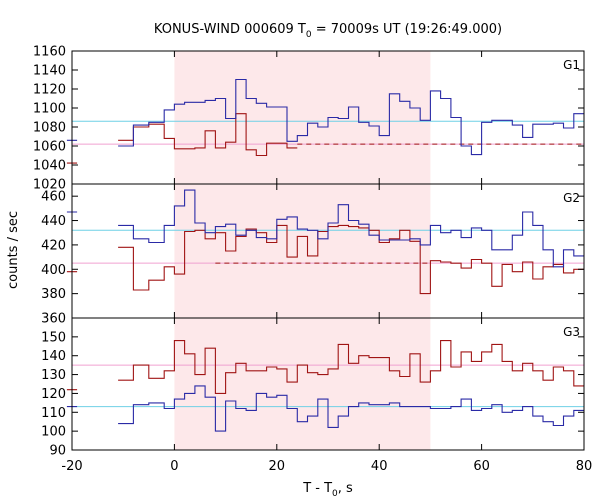  What do you see at coordinates (49, 128) in the screenshot?
I see `y-tick-label: 1080` at bounding box center [49, 128].